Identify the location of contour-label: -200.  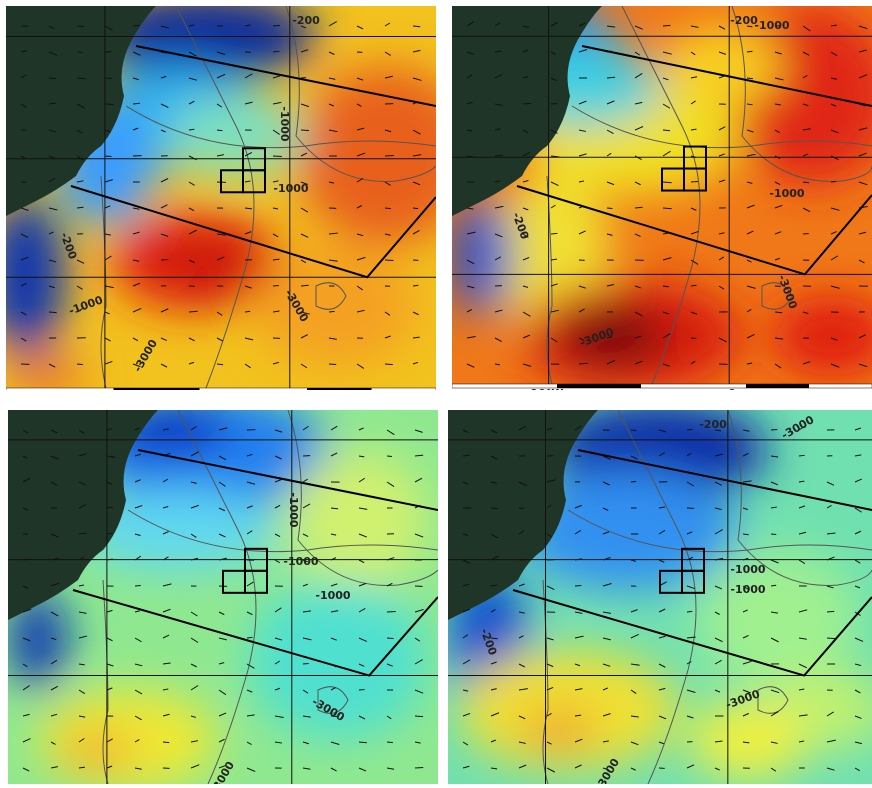
(306, 20).